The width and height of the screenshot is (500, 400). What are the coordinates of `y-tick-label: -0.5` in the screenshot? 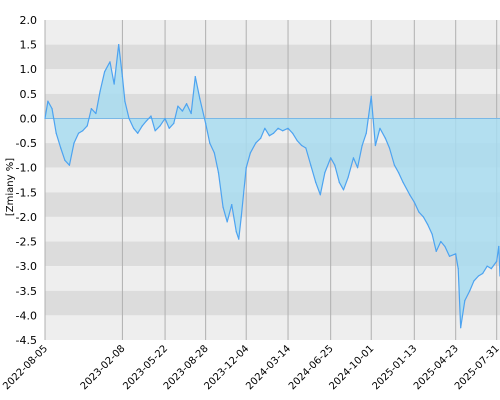 It's located at (26, 143).